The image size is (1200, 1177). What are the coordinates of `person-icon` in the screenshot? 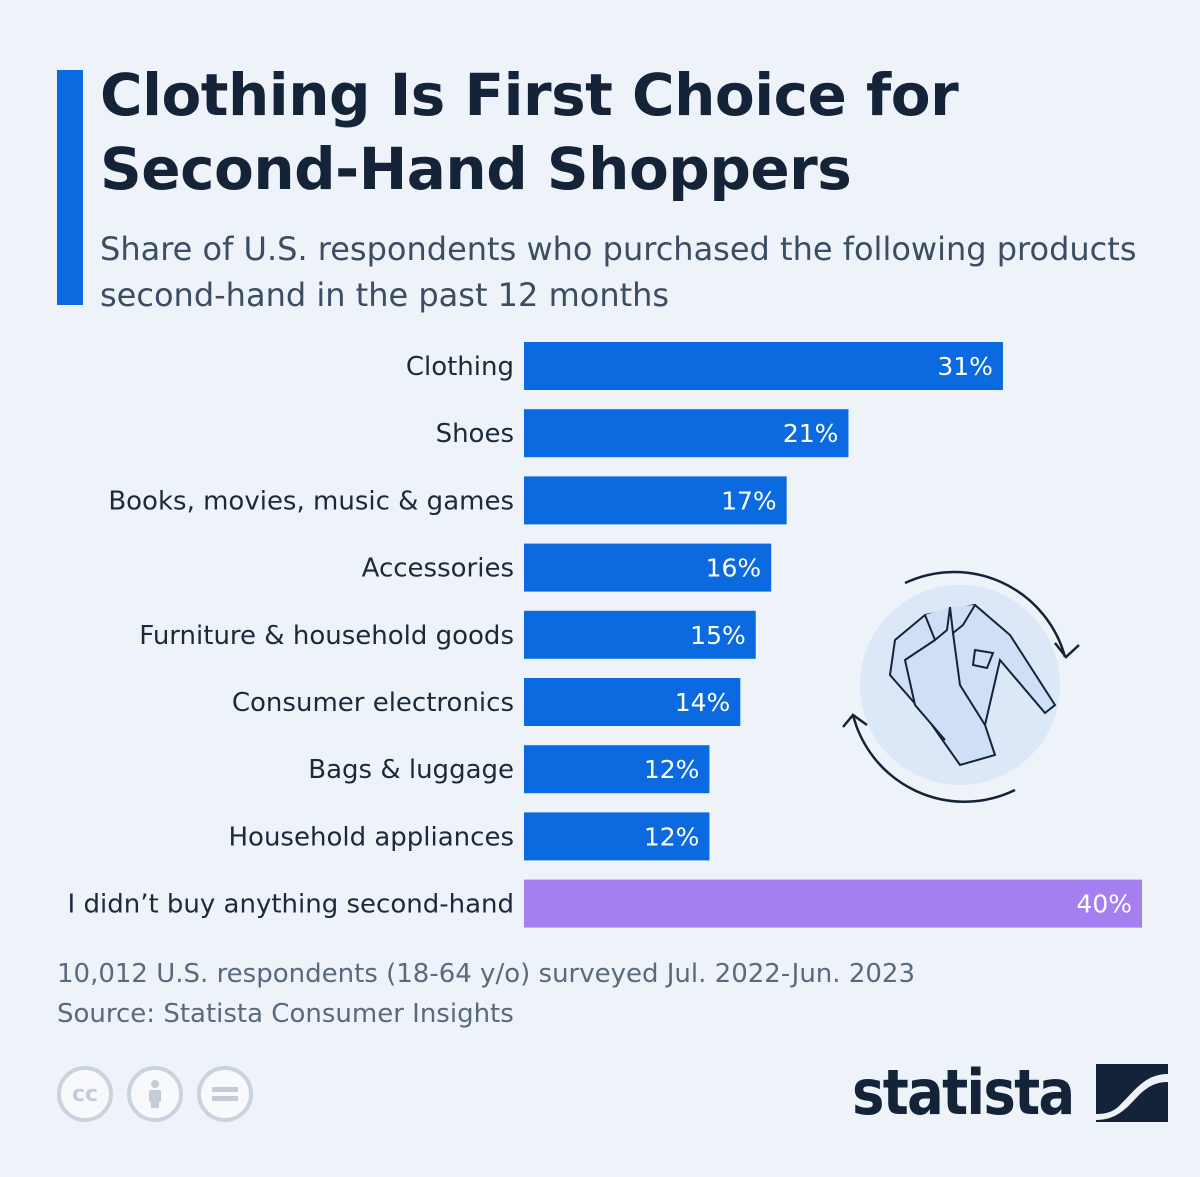 It's located at (155, 1094).